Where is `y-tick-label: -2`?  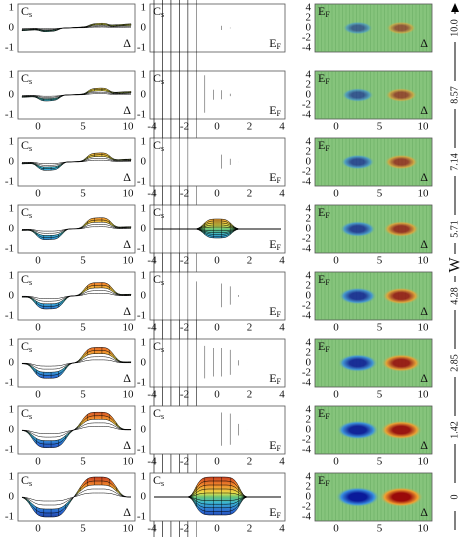 y-tick-label: -2 is located at coordinates (306, 440).